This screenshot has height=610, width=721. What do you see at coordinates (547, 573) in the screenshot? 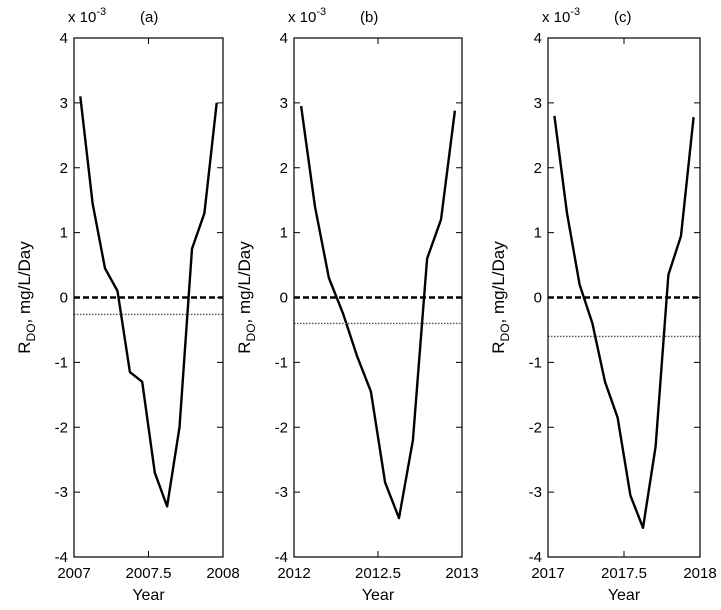
I see `x-tick-label: 2017` at bounding box center [547, 573].